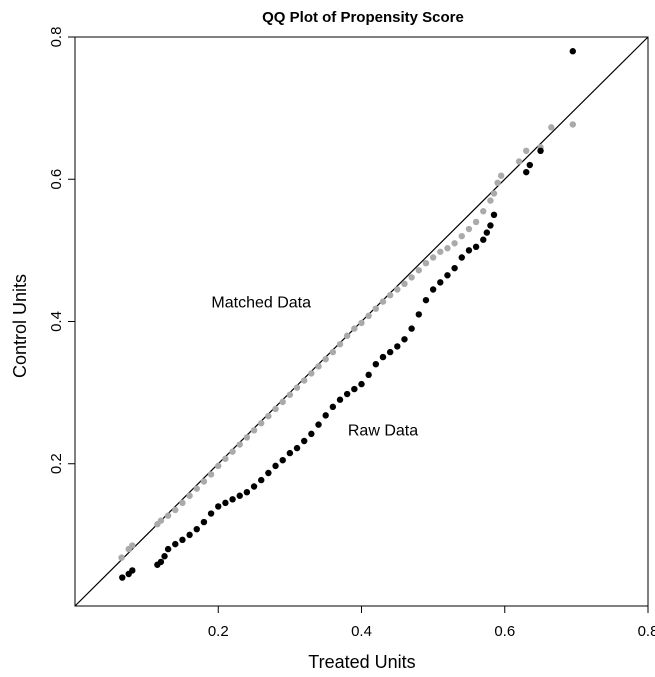 The image size is (655, 677). What do you see at coordinates (314, 366) in the screenshot?
I see `annotations: Matched Data Raw Data` at bounding box center [314, 366].